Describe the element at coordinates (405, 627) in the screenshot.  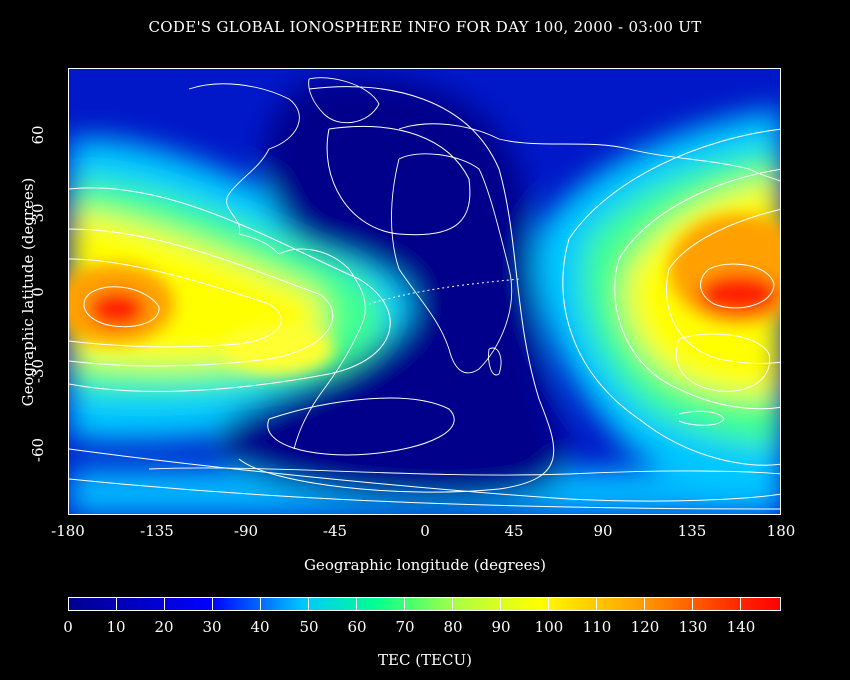
I see `colorbar-tick-label: 70` at that location.